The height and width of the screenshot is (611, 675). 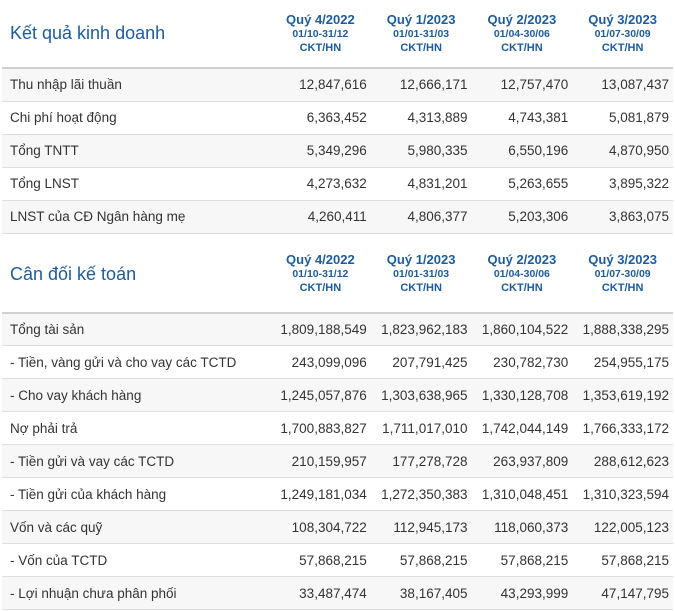 What do you see at coordinates (421, 184) in the screenshot?
I see `cell-value: 4,831,201` at bounding box center [421, 184].